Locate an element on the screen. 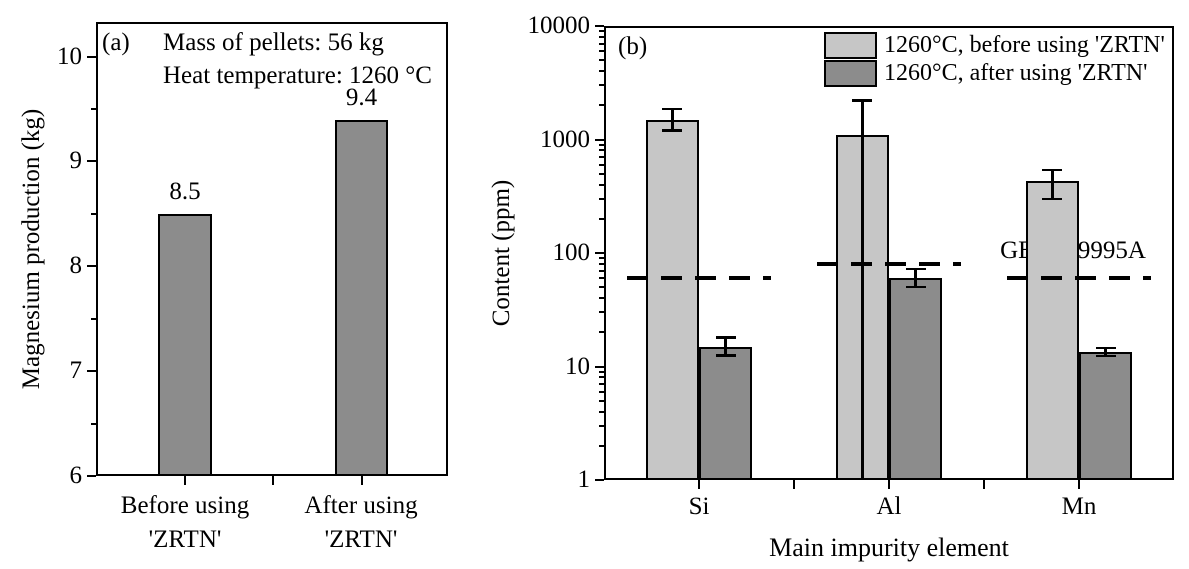 The image size is (1189, 569). panel-a-annotation-mass: Mass of pellets: 56 kg is located at coordinates (273, 42).